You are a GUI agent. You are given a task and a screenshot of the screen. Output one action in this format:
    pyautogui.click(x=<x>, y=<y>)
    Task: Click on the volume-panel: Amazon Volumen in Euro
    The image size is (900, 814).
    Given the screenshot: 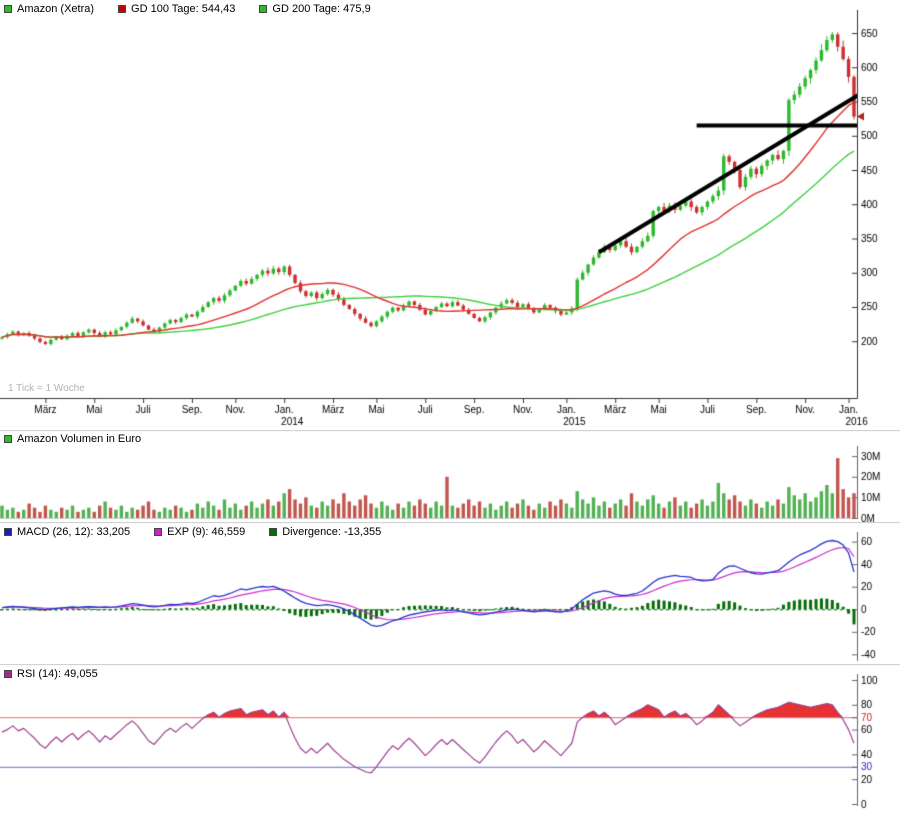 What is the action you would take?
    pyautogui.click(x=450, y=476)
    